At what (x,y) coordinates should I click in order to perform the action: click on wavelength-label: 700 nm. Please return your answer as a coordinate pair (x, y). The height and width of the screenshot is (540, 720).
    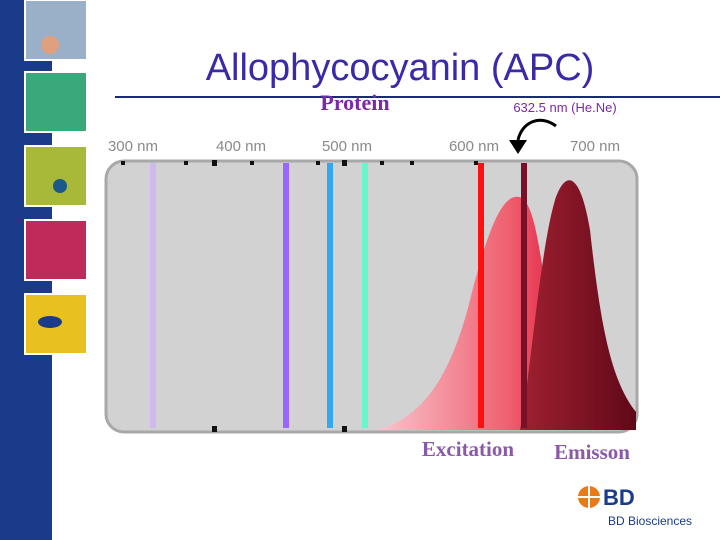
    Looking at the image, I should click on (595, 146).